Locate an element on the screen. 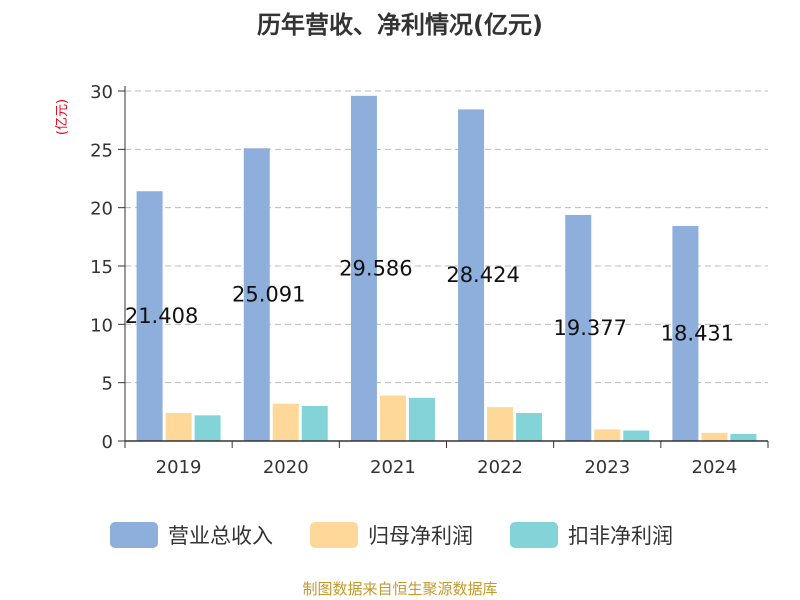 The width and height of the screenshot is (800, 600). bar-1-2023 is located at coordinates (607, 435).